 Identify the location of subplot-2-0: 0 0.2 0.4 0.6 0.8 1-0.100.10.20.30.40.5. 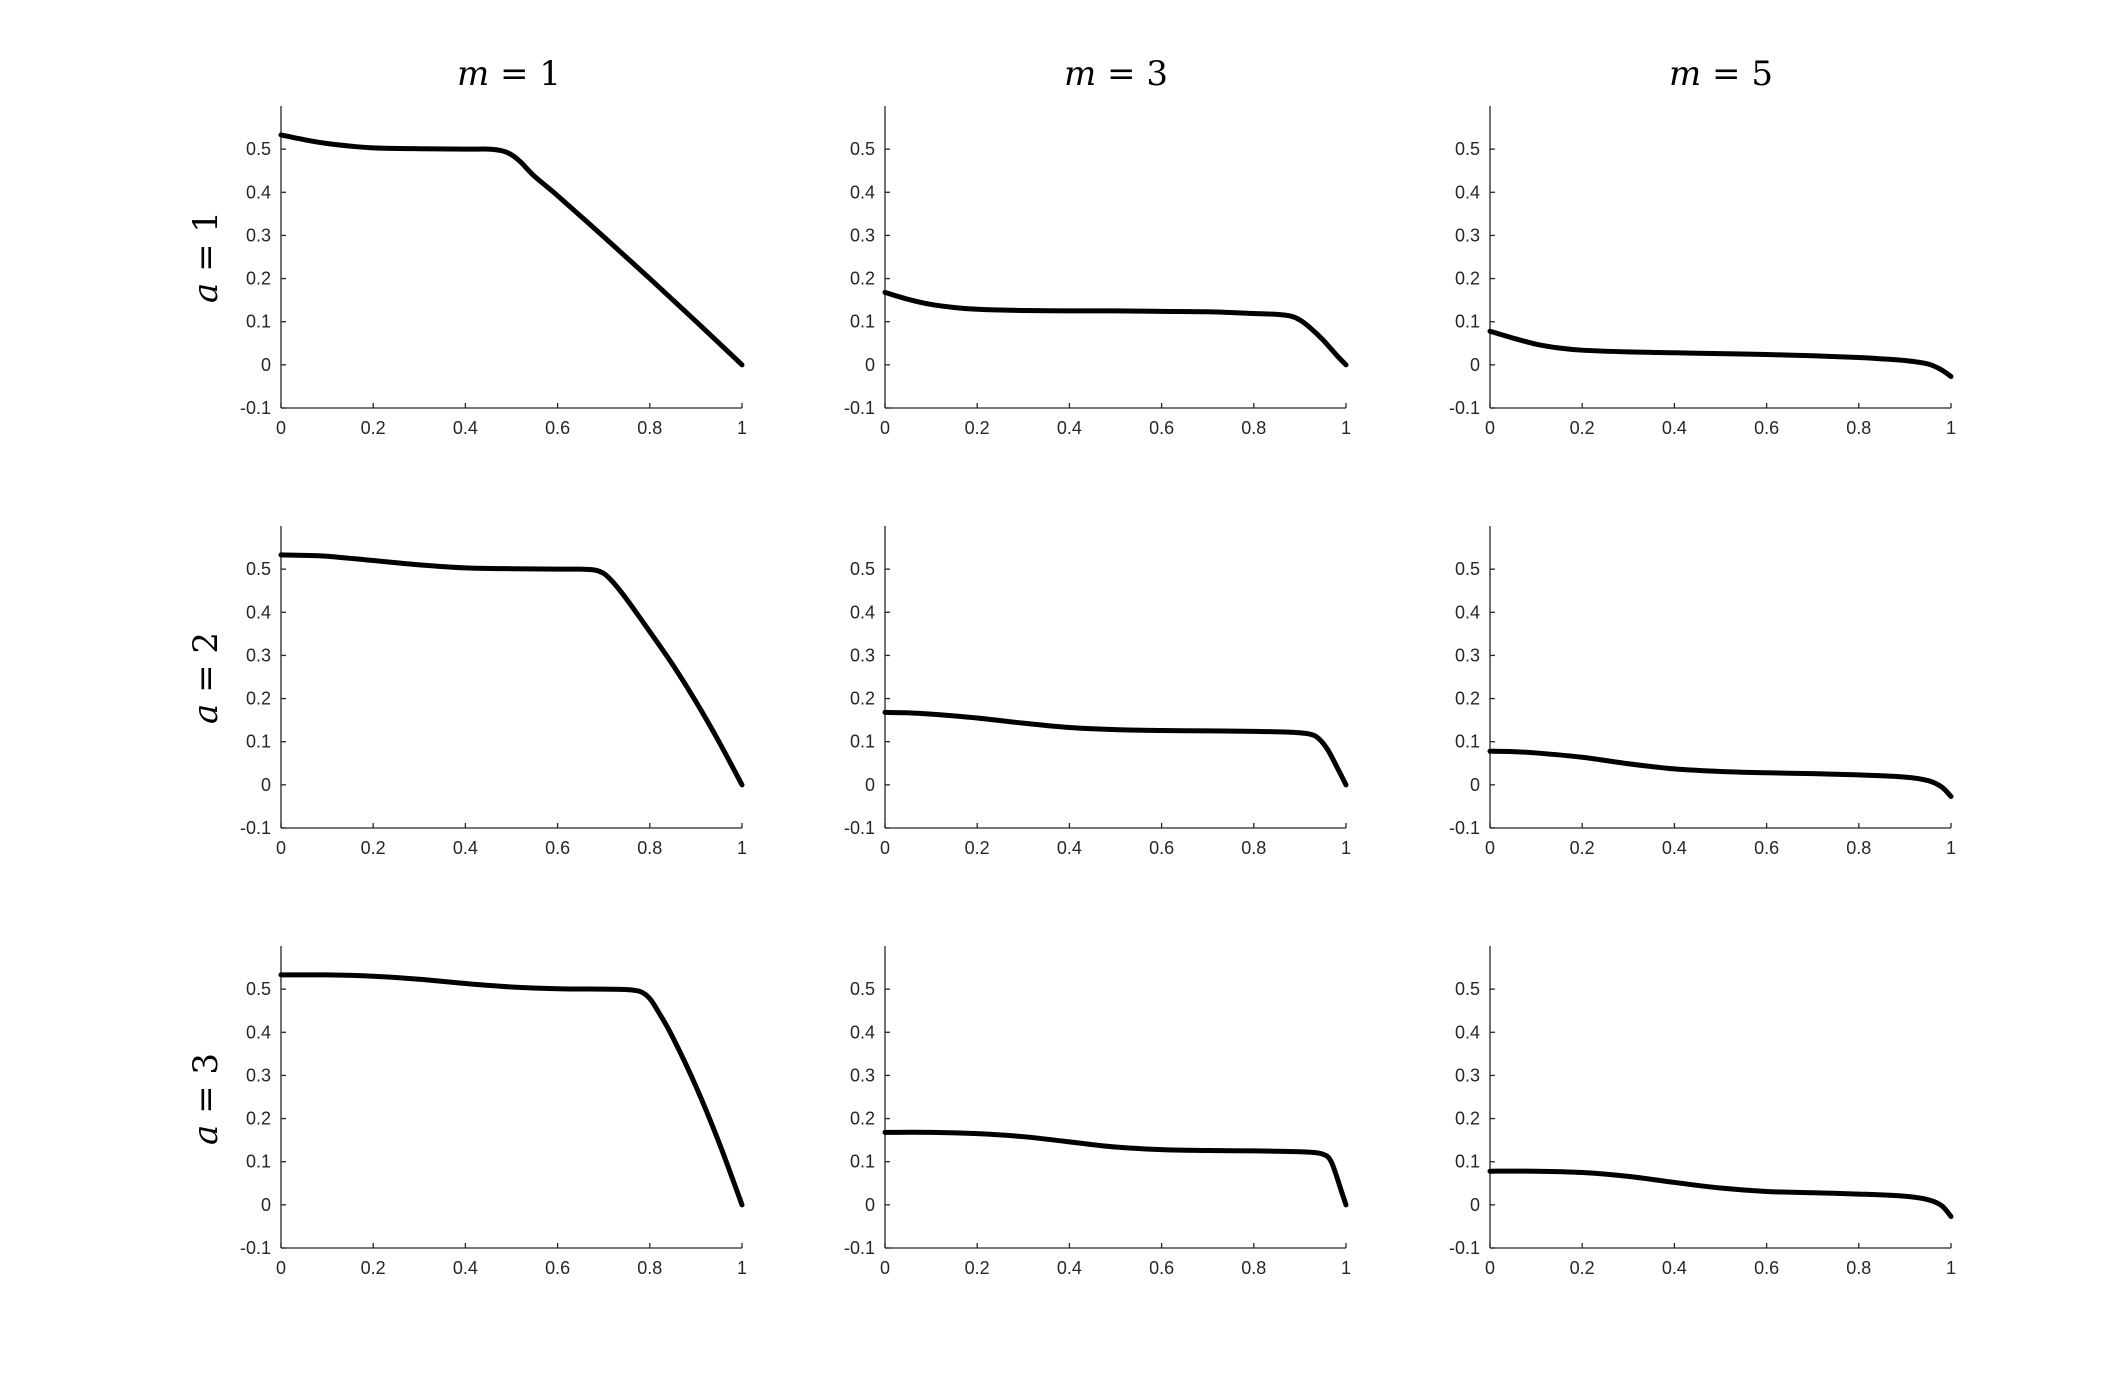
(493, 1112).